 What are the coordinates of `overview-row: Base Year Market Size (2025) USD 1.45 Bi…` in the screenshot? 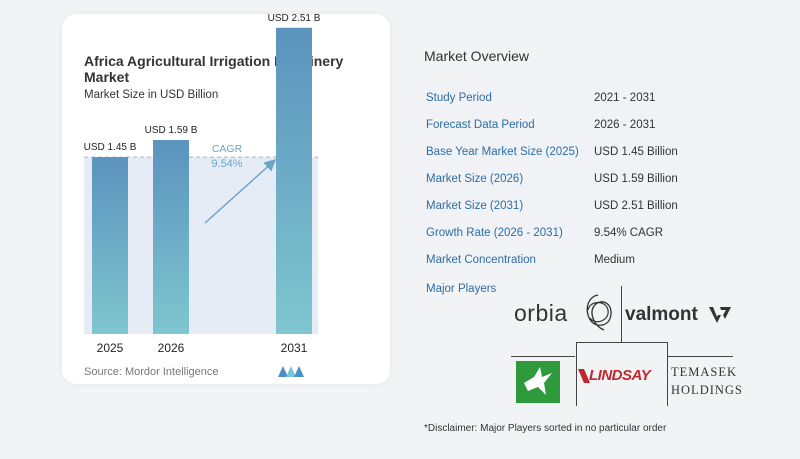 It's located at (600, 151).